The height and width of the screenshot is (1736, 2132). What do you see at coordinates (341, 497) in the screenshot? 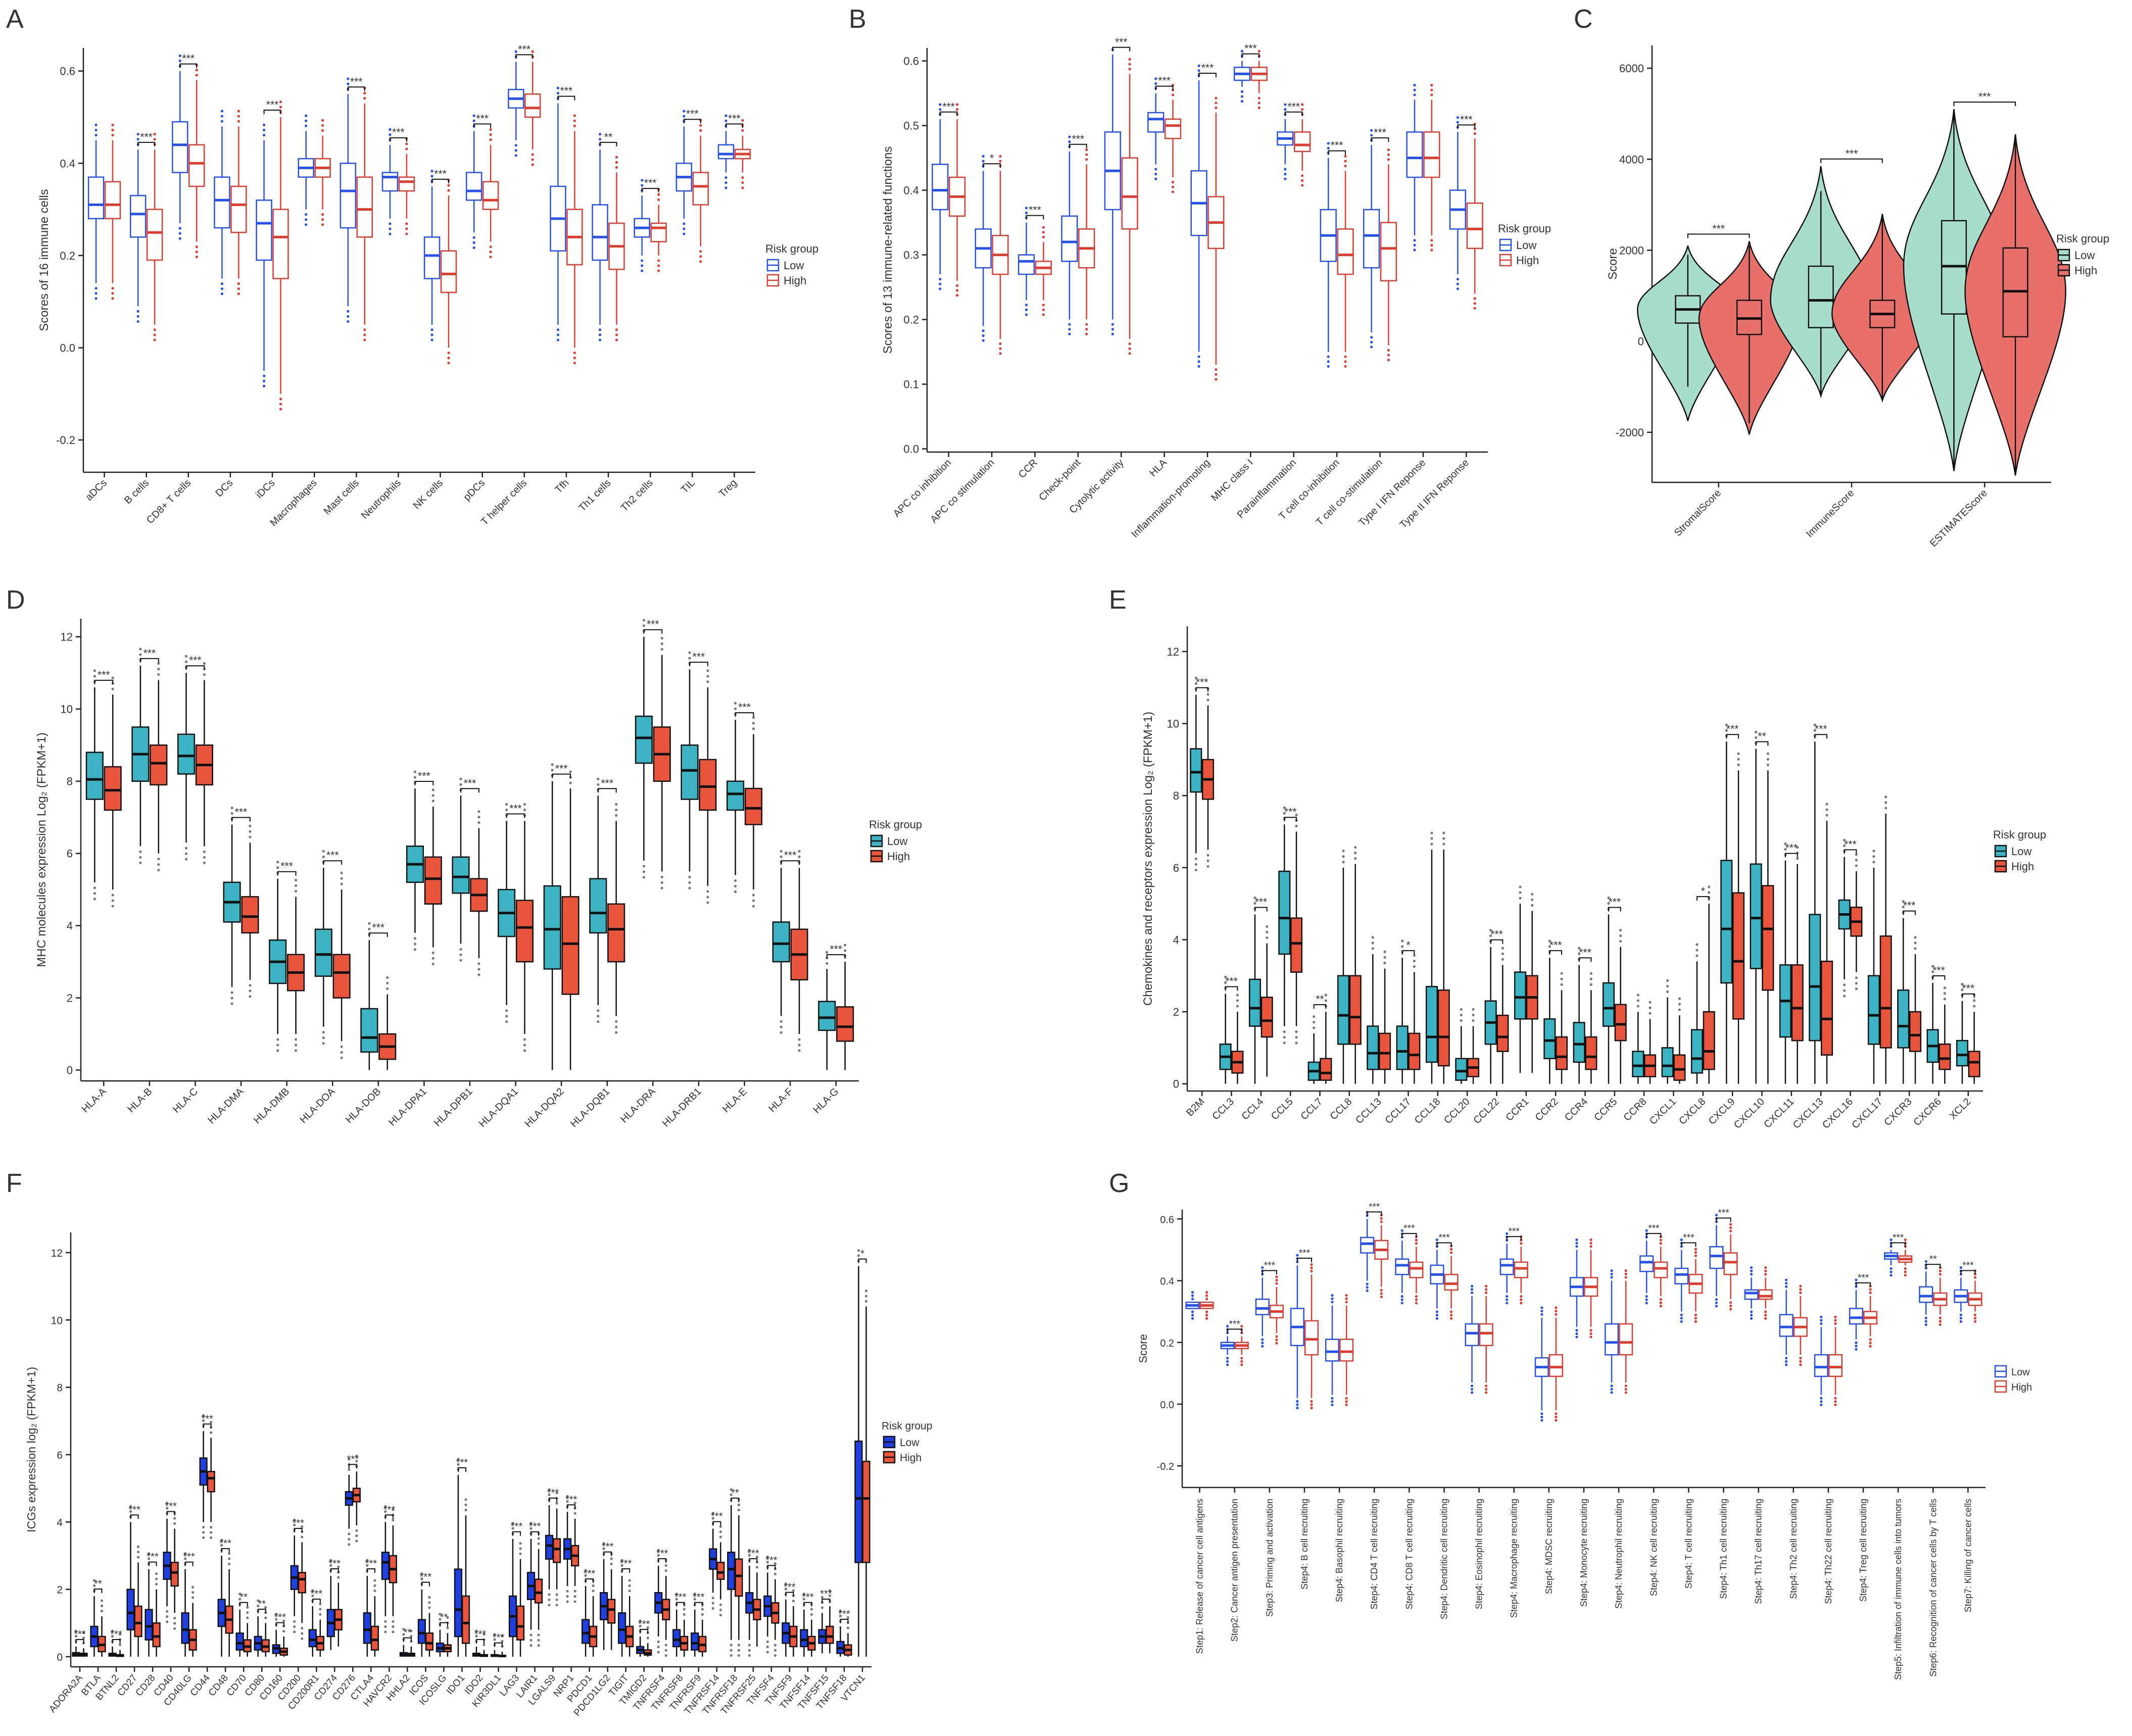
I see `x-tick-label: Mast cells` at bounding box center [341, 497].